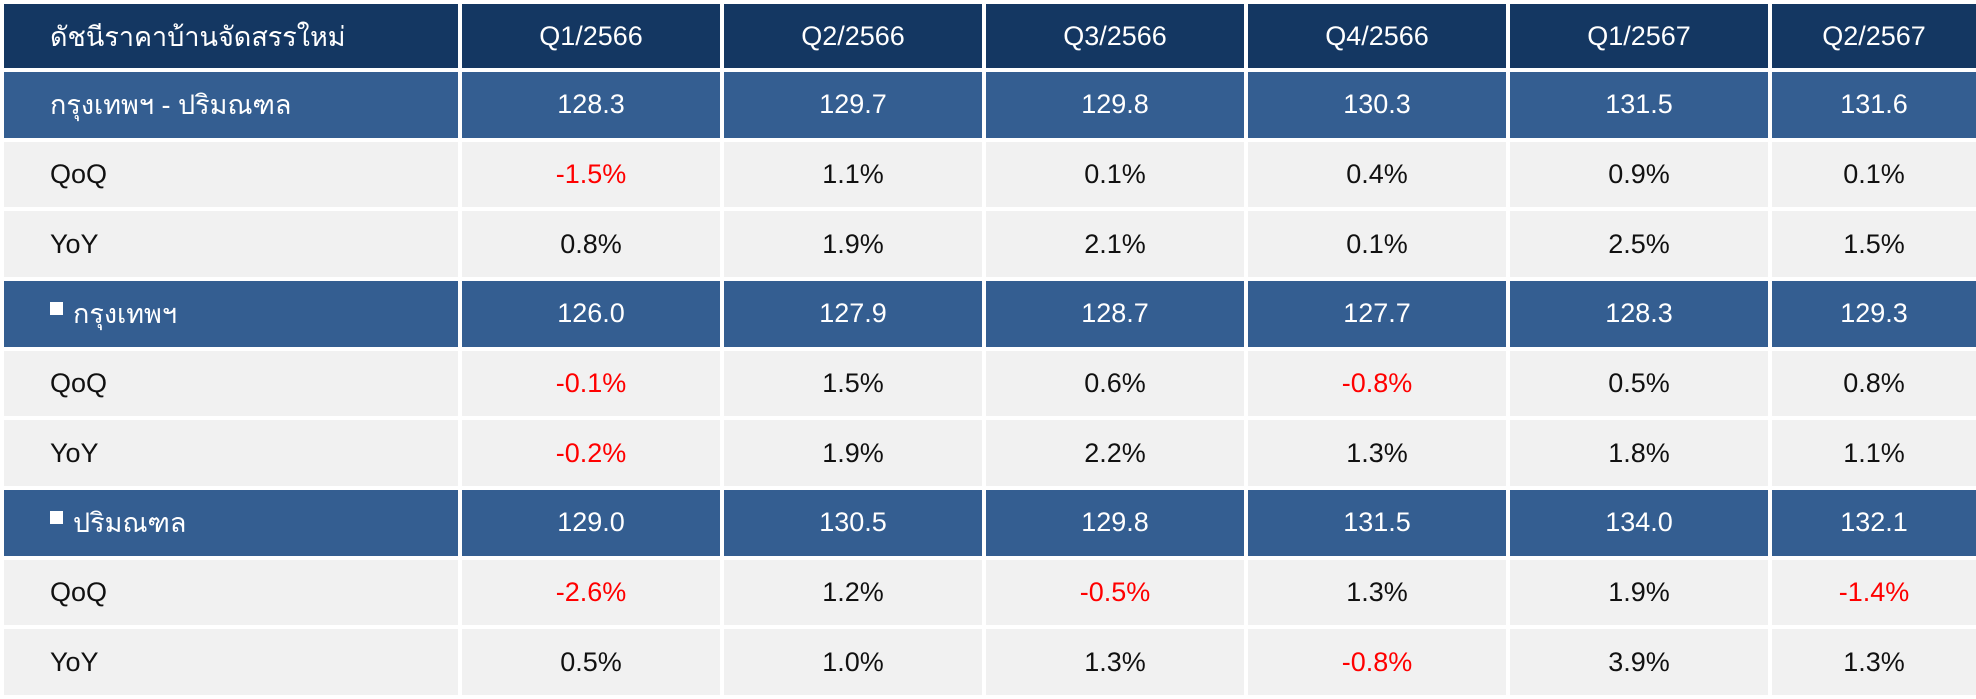  What do you see at coordinates (1639, 36) in the screenshot?
I see `column-header: Q1/2567` at bounding box center [1639, 36].